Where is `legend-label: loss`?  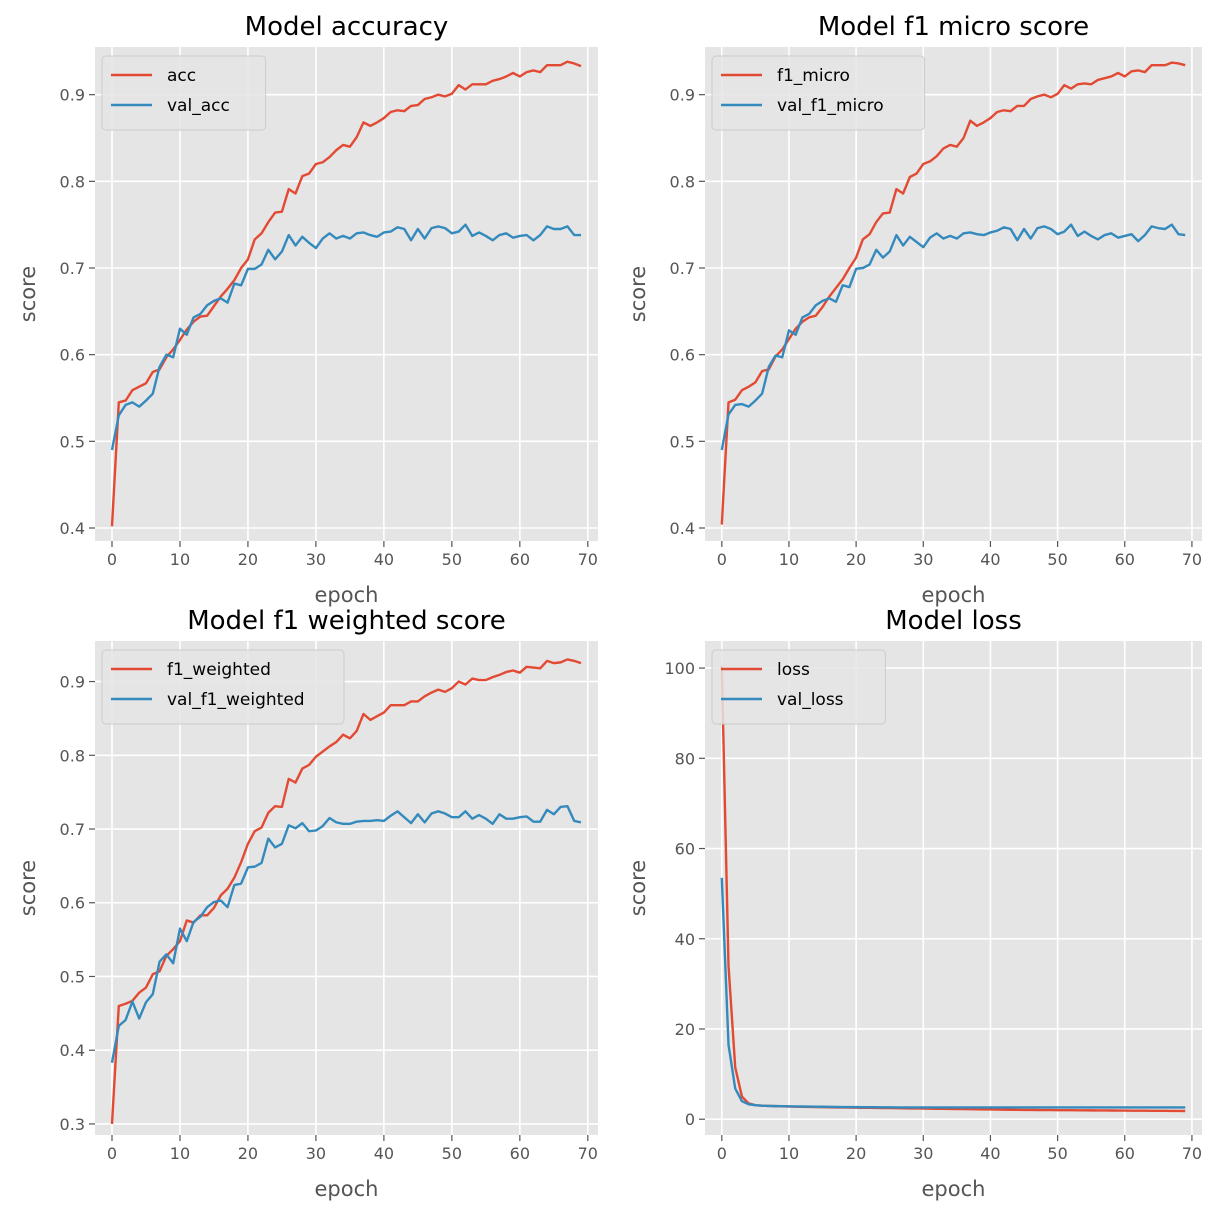
legend-label: loss is located at coordinates (793, 670).